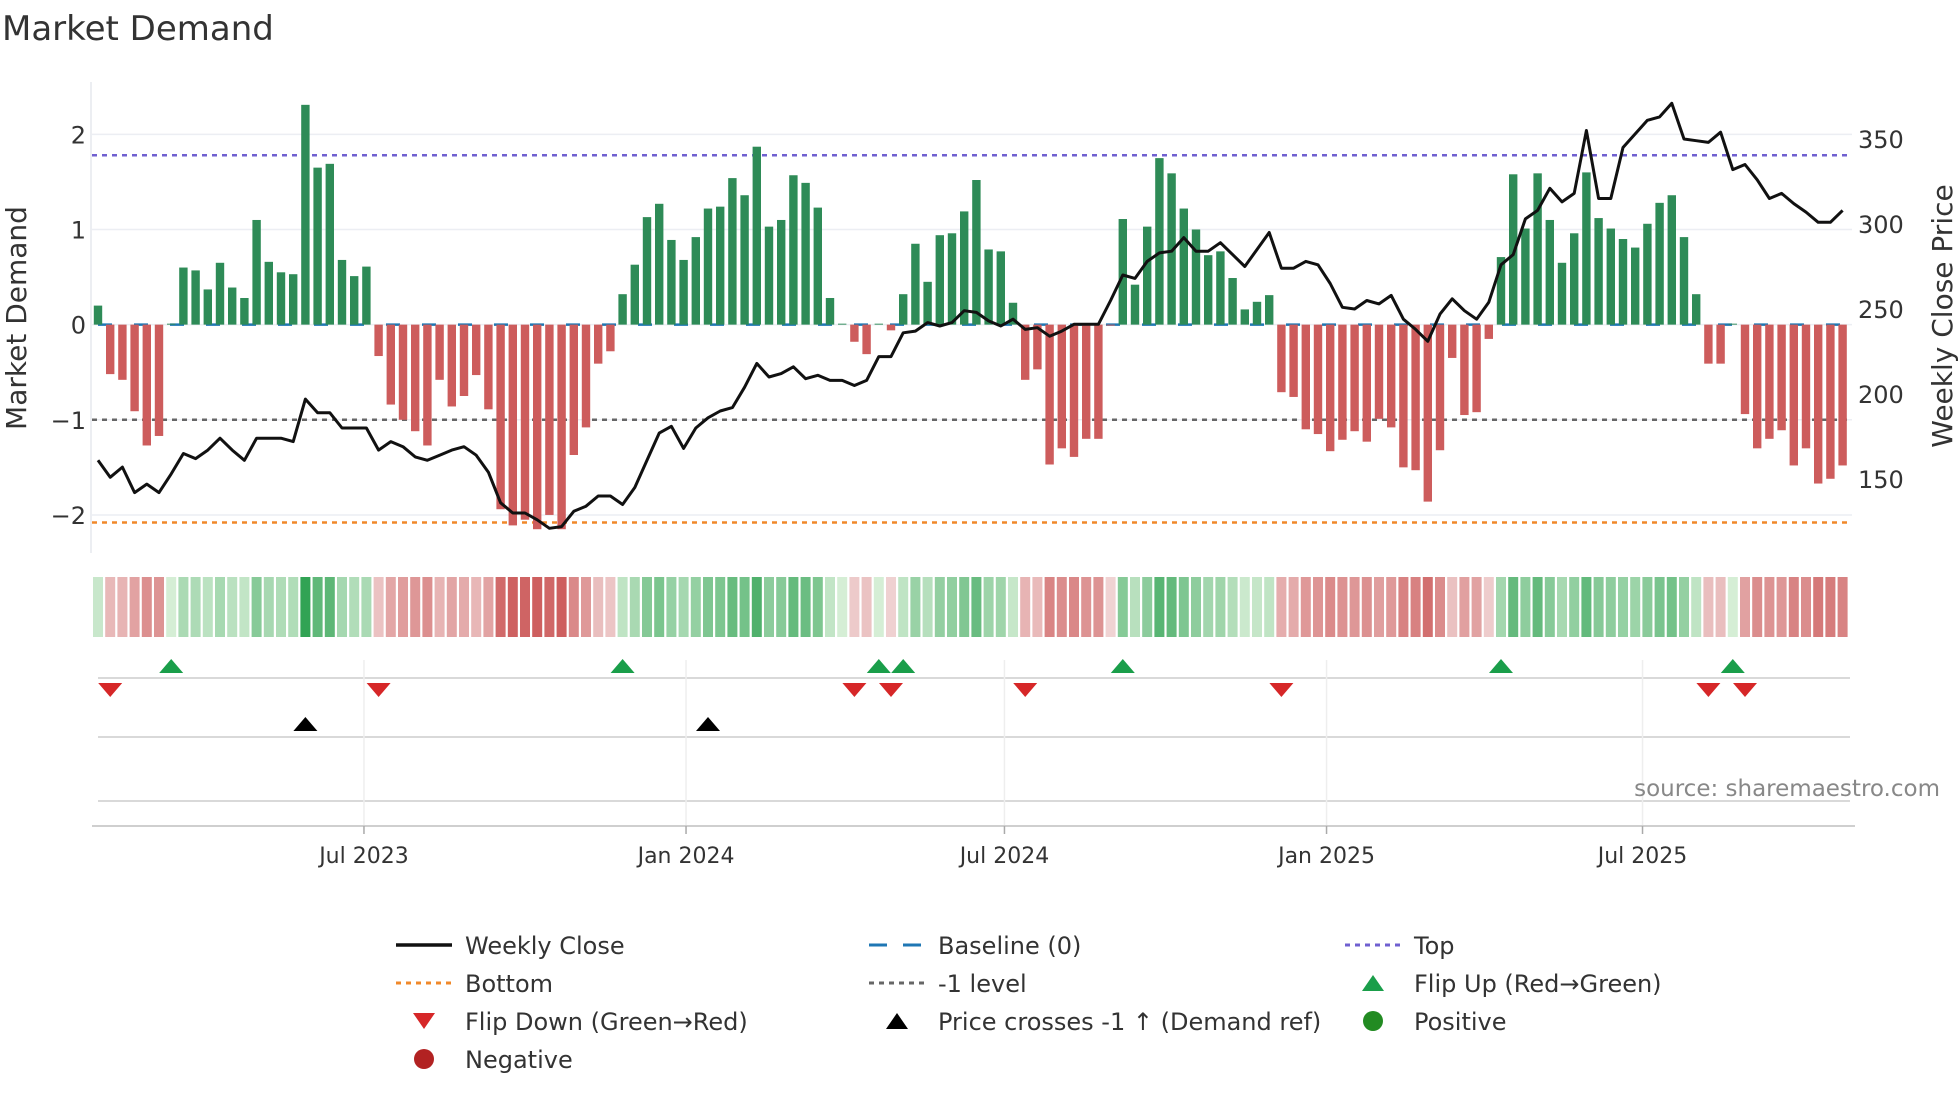 The width and height of the screenshot is (1960, 1102). Describe the element at coordinates (1881, 480) in the screenshot. I see `y2-tick-label: 150` at that location.